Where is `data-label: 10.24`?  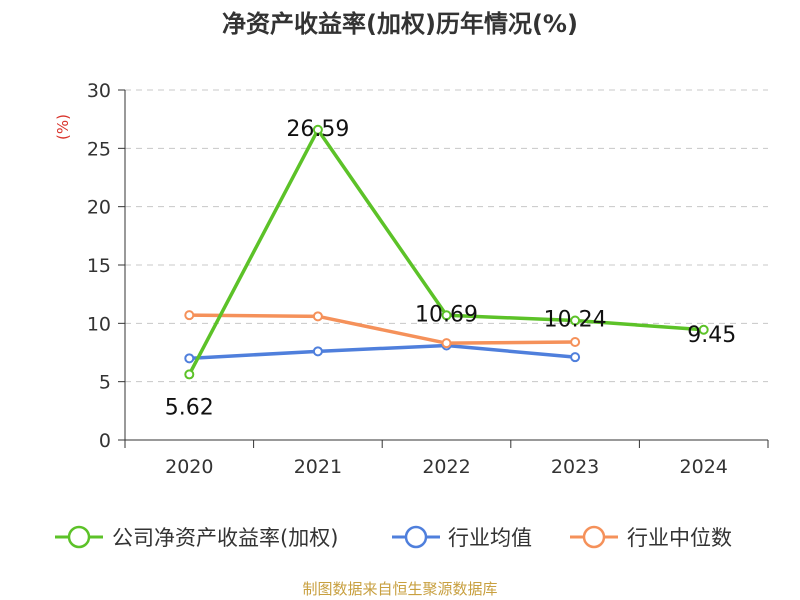 data-label: 10.24 is located at coordinates (575, 320).